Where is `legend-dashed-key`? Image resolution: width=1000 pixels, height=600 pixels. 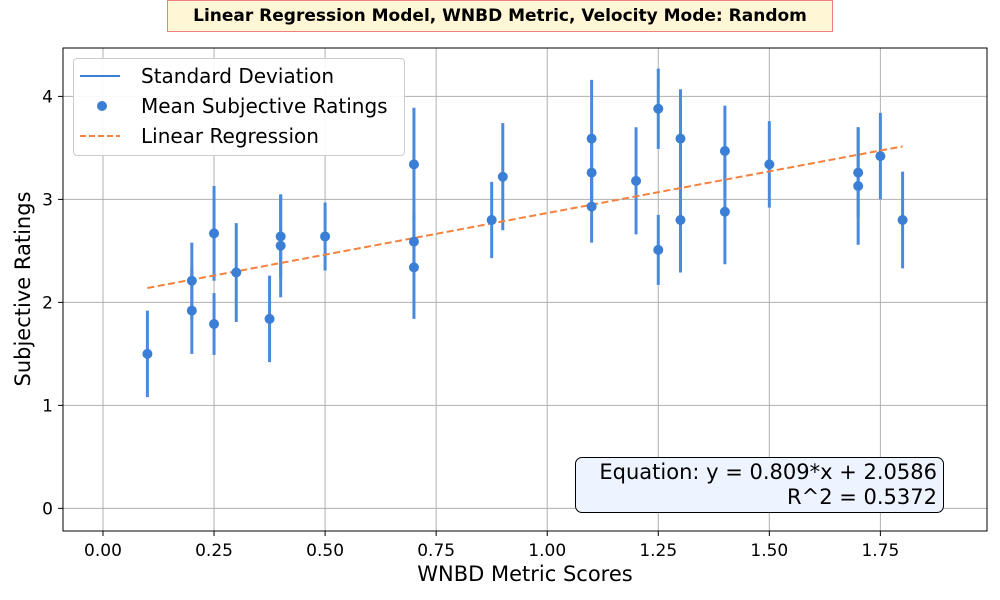
legend-dashed-key is located at coordinates (100, 136).